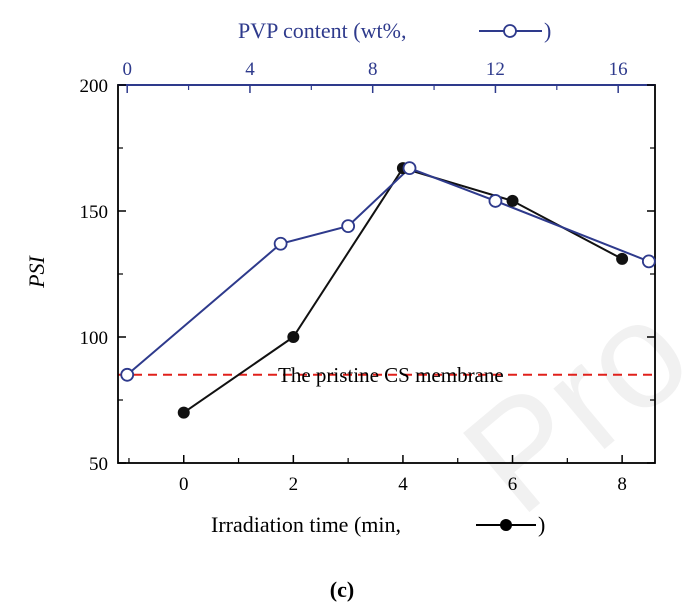 The height and width of the screenshot is (613, 692). I want to click on bottom-tick-label: 4, so click(403, 484).